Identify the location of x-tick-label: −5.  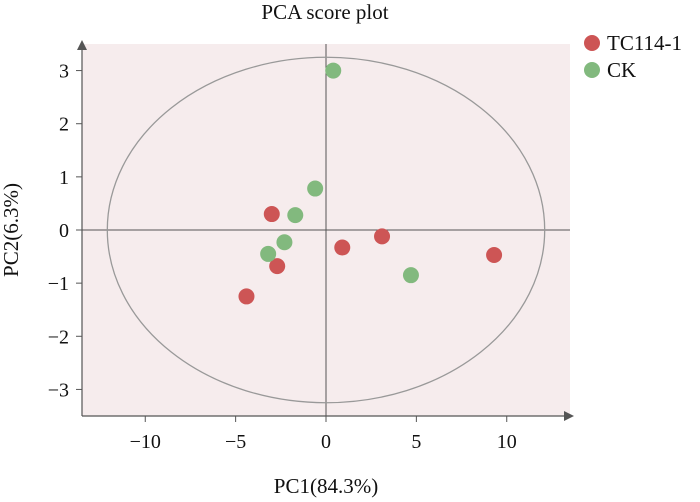
(235, 442).